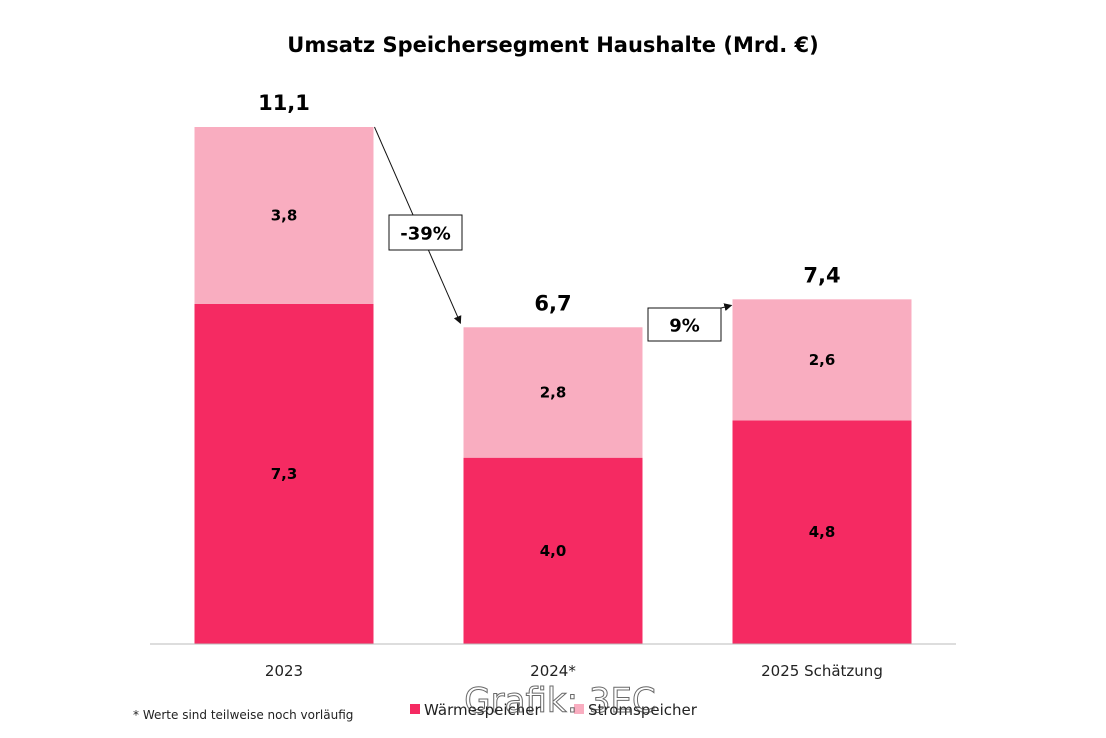 This screenshot has height=738, width=1106. I want to click on segment-value-label: 7,3, so click(284, 474).